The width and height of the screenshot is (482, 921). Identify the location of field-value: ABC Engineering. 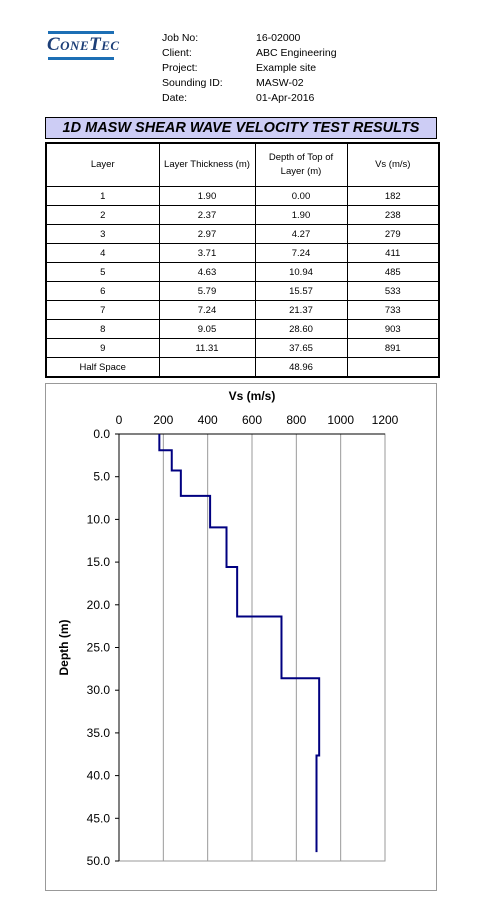
(296, 53).